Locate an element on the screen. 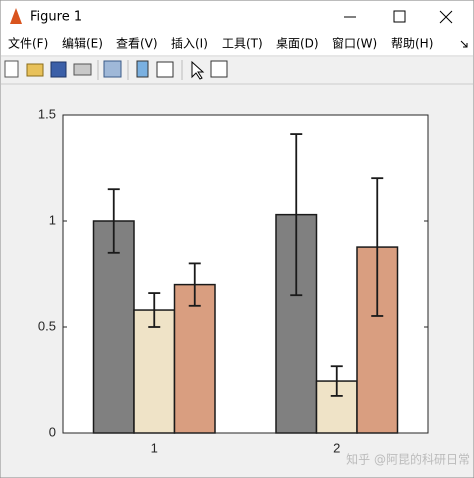 This screenshot has width=474, height=478. watermark: 知乎 @阿昆的科研日常 is located at coordinates (408, 459).